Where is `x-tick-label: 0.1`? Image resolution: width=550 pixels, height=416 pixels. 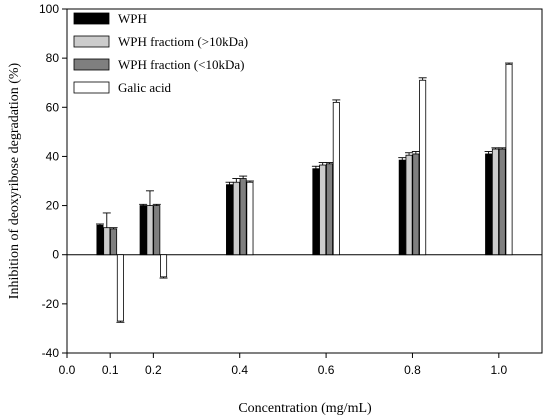
x-tick-label: 0.1 is located at coordinates (110, 370).